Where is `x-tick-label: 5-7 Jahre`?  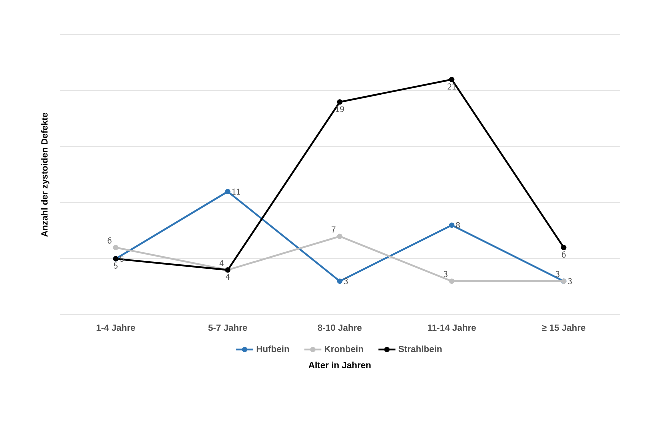
x-tick-label: 5-7 Jahre is located at coordinates (228, 328).